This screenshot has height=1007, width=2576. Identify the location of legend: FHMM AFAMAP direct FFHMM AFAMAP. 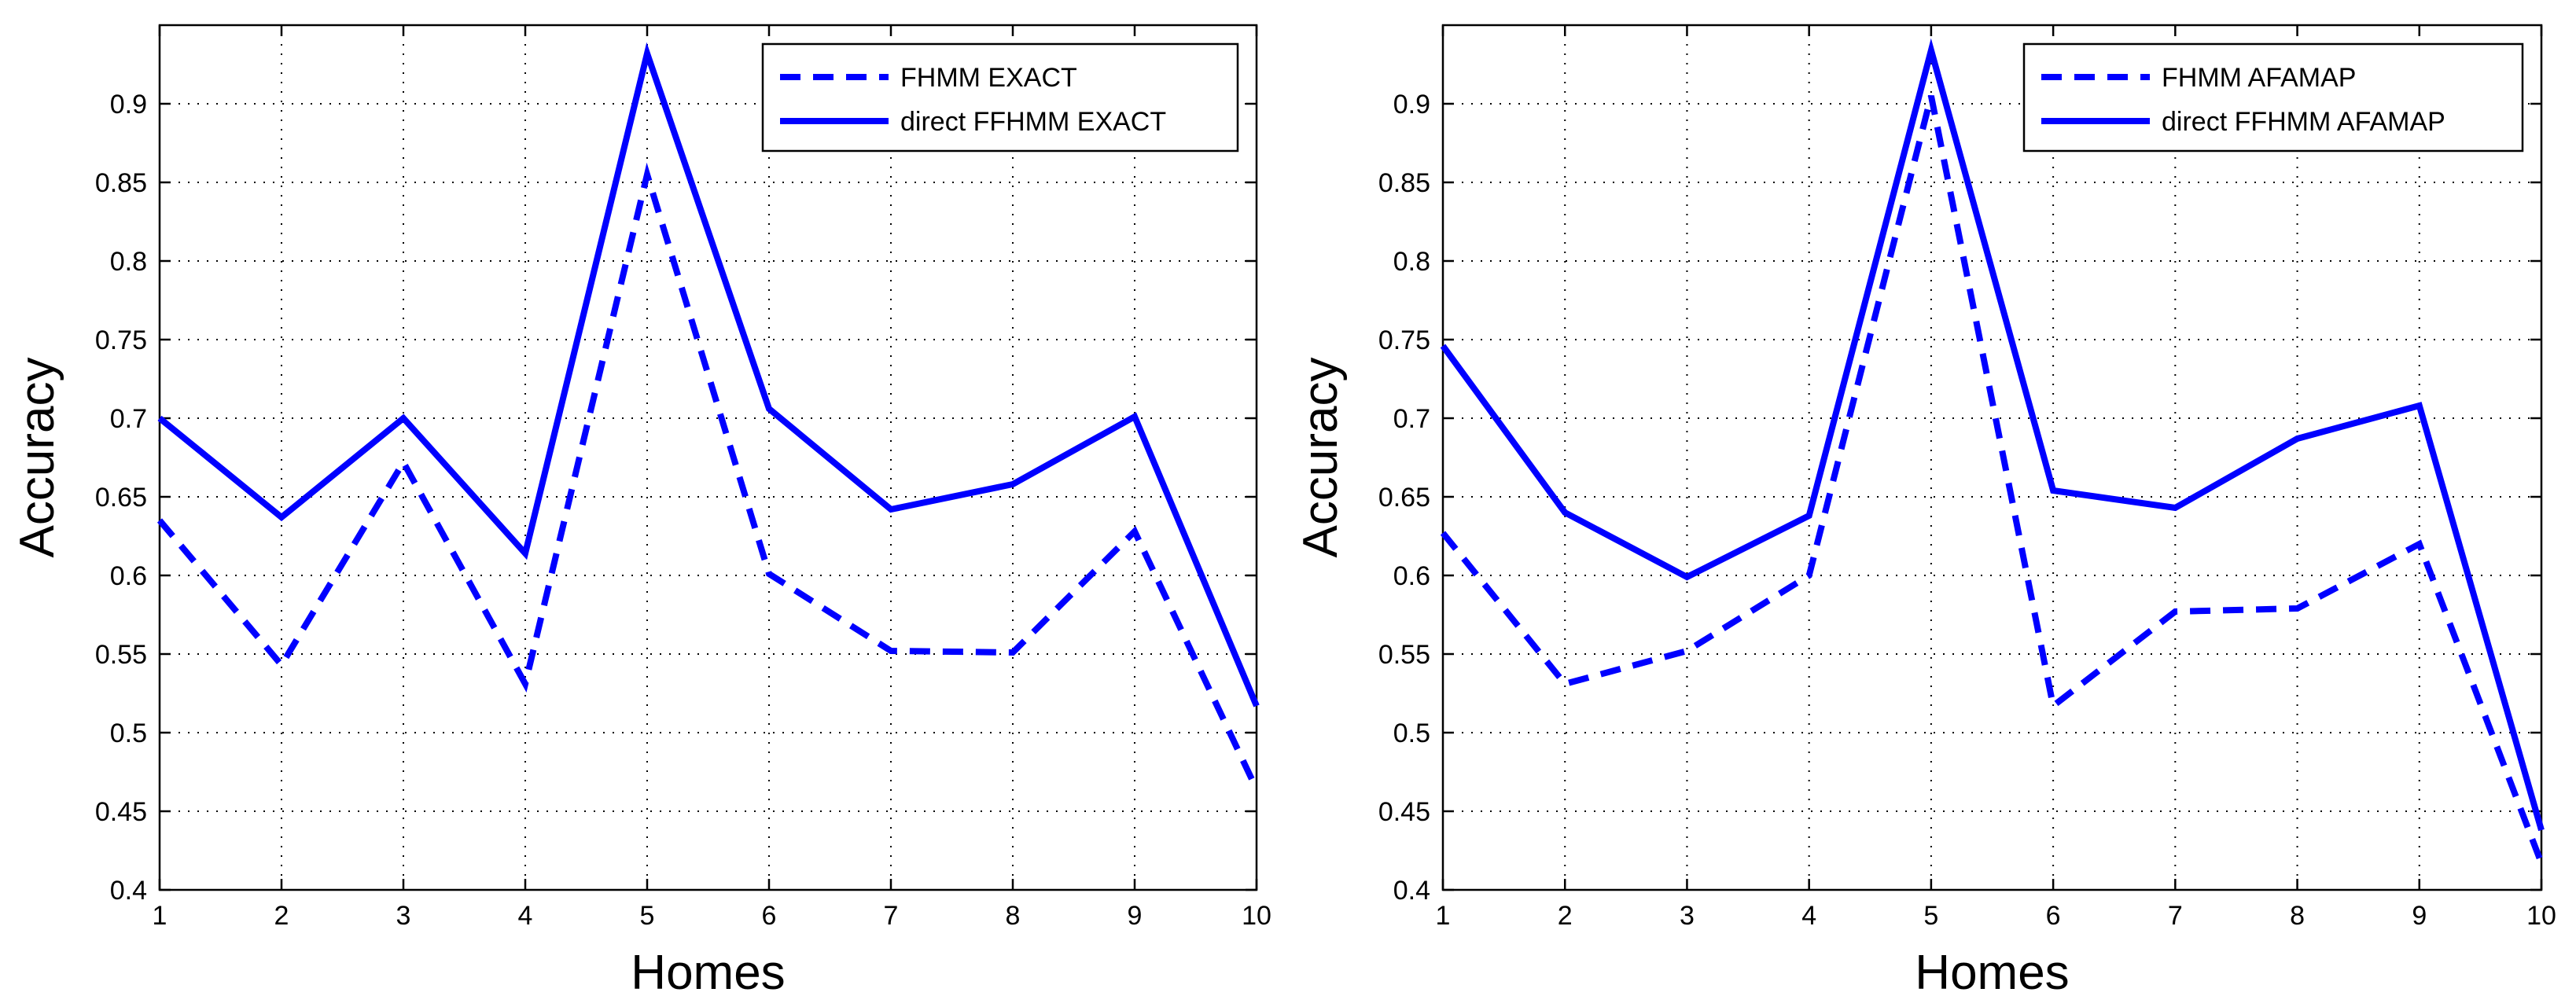
(2273, 97).